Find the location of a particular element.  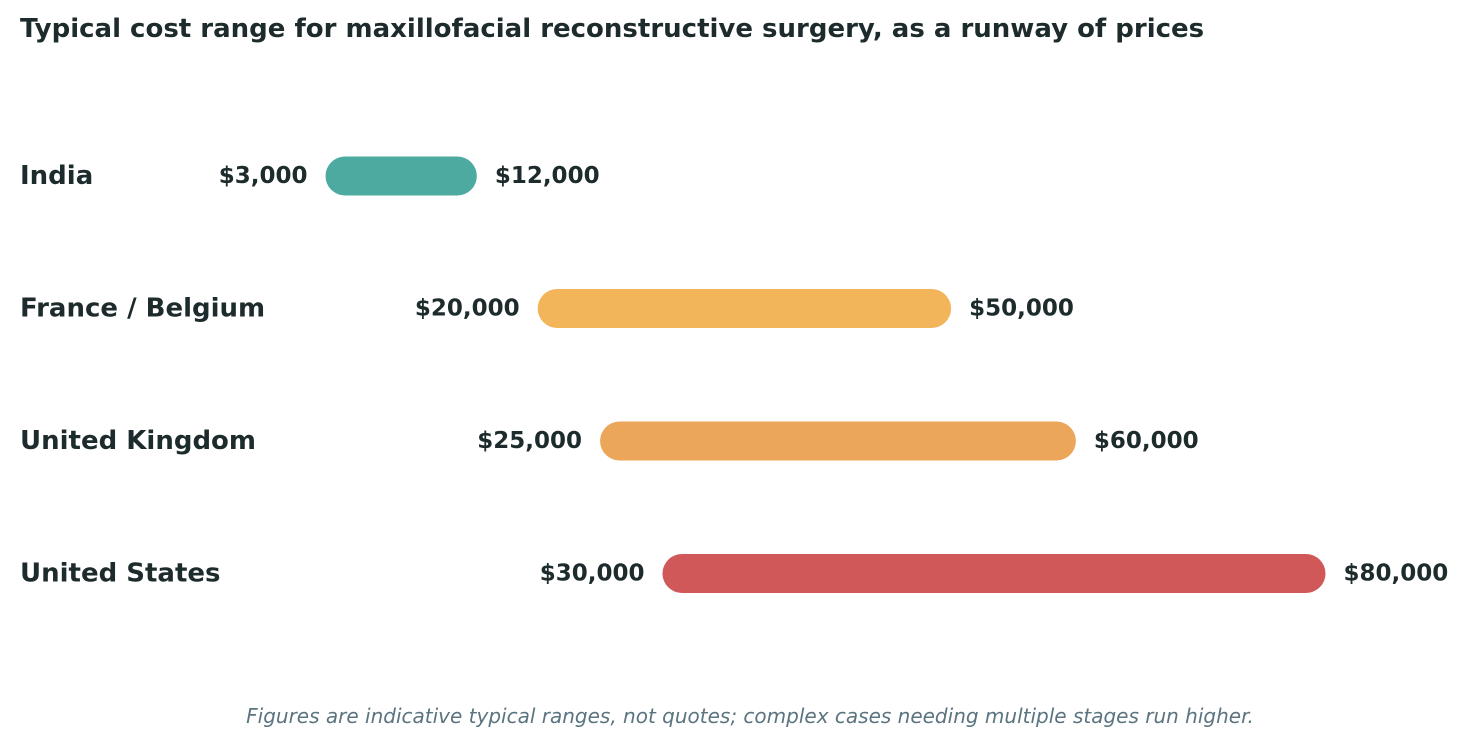

low-value-label: $20,000 is located at coordinates (467, 309).